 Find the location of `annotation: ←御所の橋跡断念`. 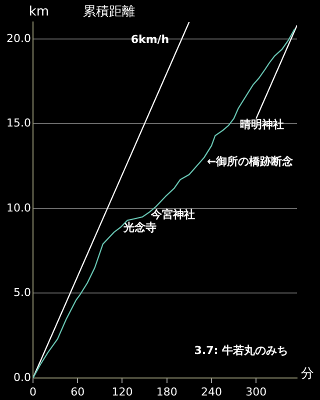

annotation: ←御所の橋跡断念 is located at coordinates (250, 161).